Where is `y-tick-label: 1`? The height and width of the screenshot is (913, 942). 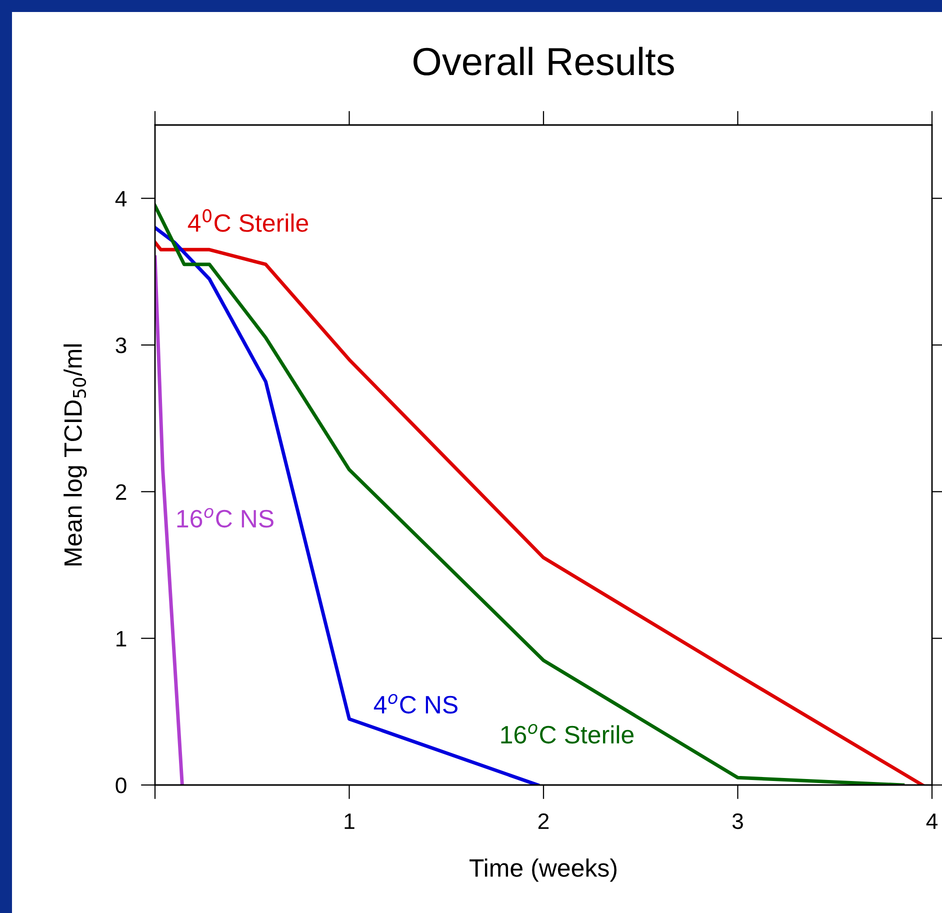 y-tick-label: 1 is located at coordinates (121, 638).